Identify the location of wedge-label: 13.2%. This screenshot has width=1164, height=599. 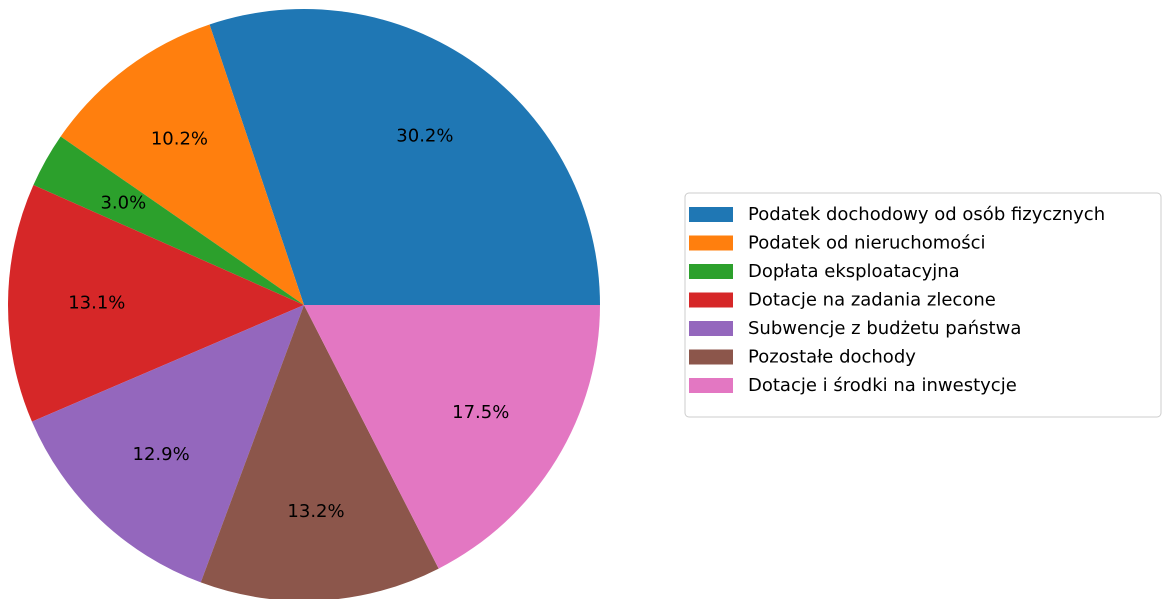
(315, 511).